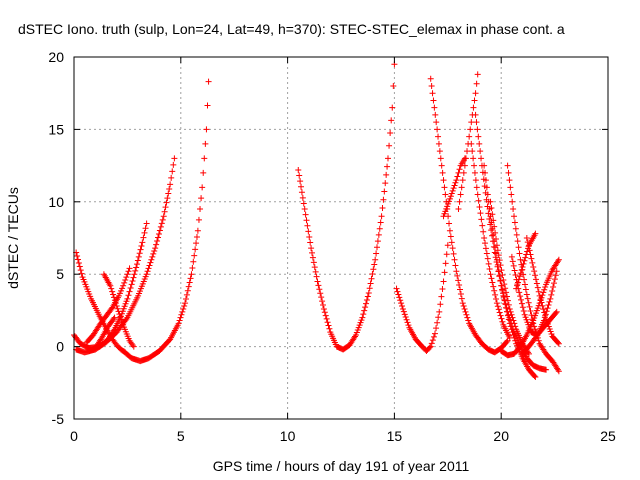 The height and width of the screenshot is (480, 640). I want to click on y-tick-label: 10, so click(56, 202).